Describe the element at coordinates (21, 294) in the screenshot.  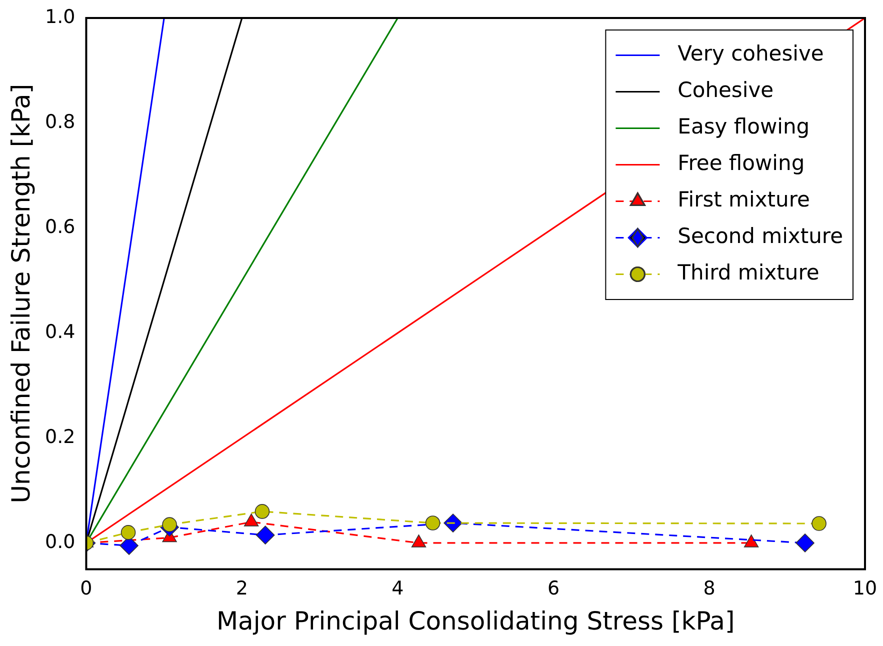
I see `y-axis-title: Unconfined Failure Strength [kPa]` at that location.